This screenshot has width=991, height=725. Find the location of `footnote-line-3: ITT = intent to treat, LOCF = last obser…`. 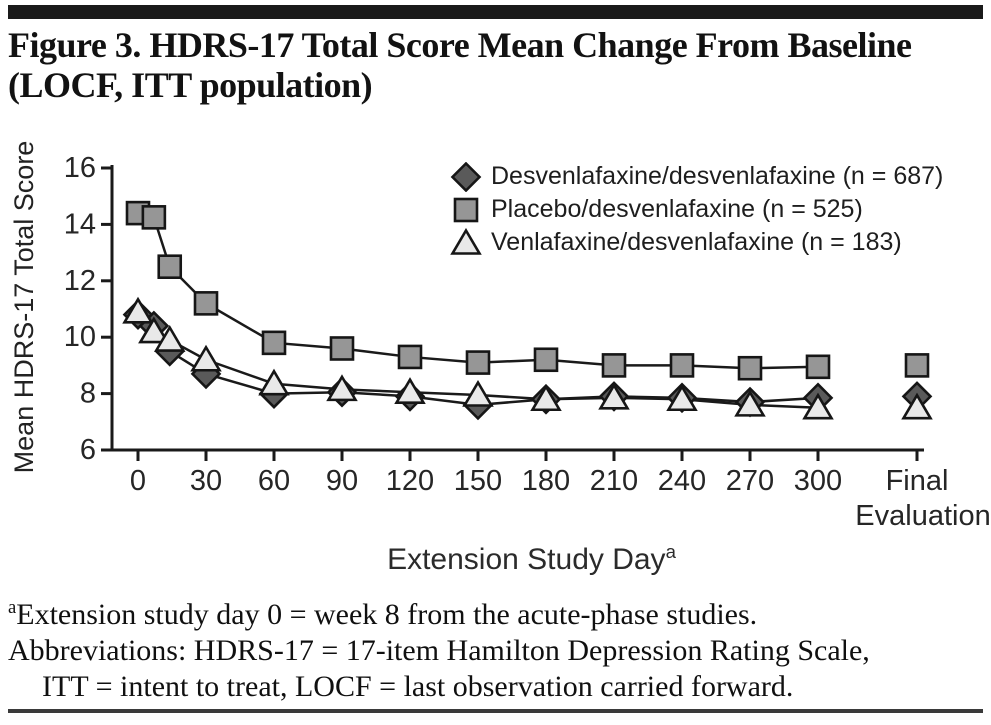

footnote-line-3: ITT = intent to treat, LOCF = last obser… is located at coordinates (418, 686).